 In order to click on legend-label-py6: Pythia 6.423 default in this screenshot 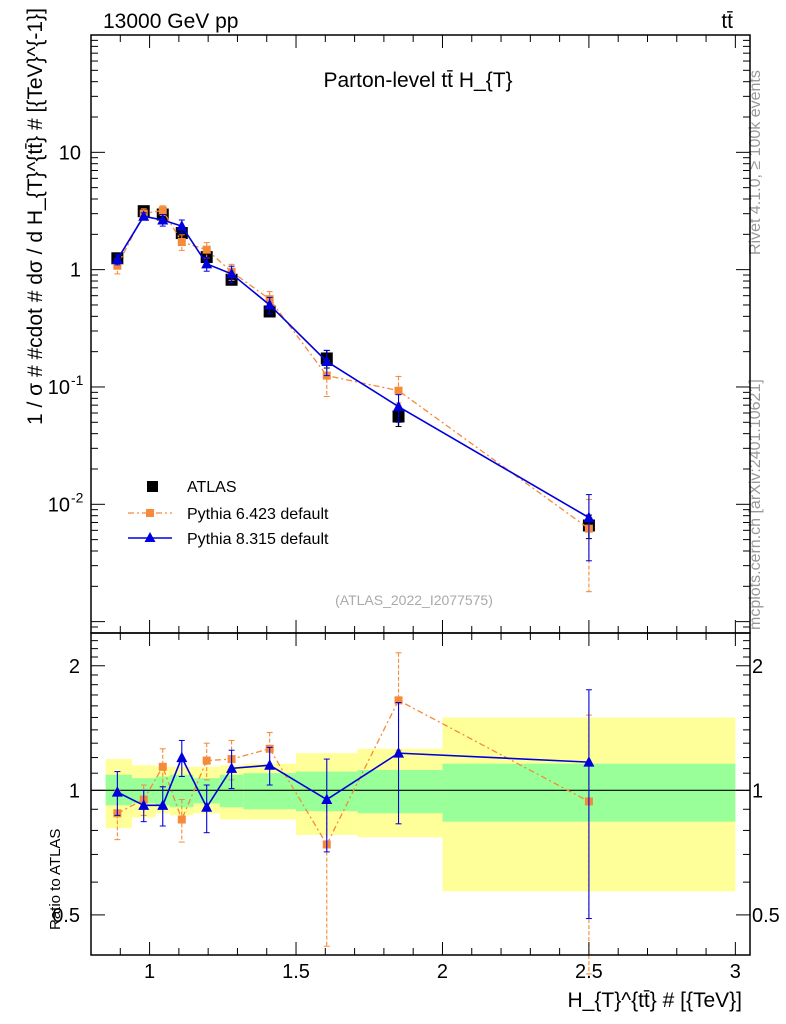, I will do `click(258, 514)`.